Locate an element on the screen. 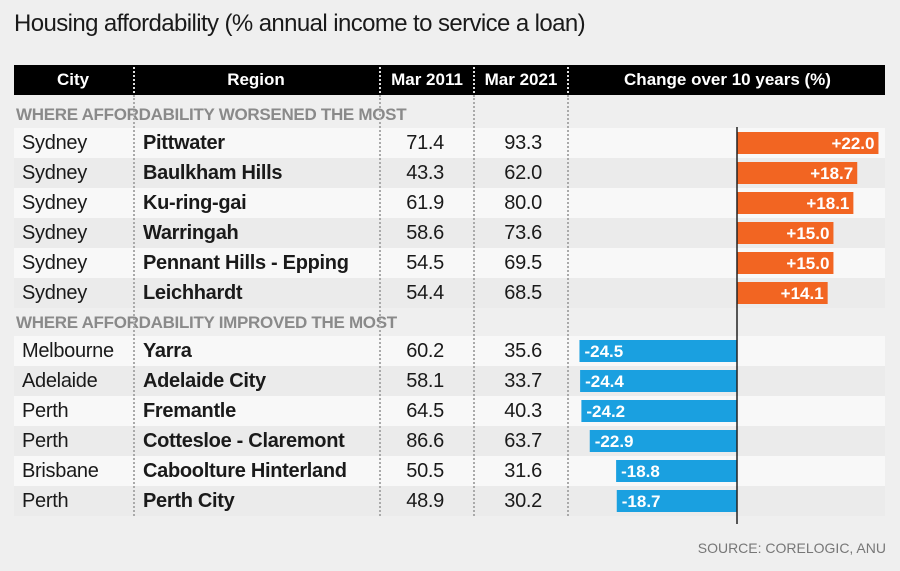  region-cell: Caboolture Hinterland is located at coordinates (245, 471).